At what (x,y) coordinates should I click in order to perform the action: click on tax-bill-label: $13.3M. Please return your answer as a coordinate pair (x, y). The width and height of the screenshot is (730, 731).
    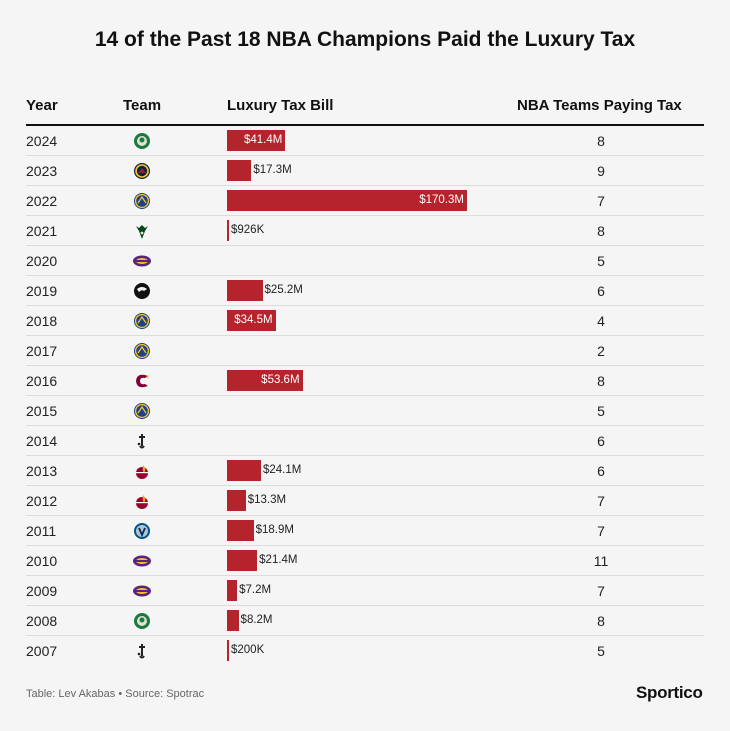
    Looking at the image, I should click on (267, 500).